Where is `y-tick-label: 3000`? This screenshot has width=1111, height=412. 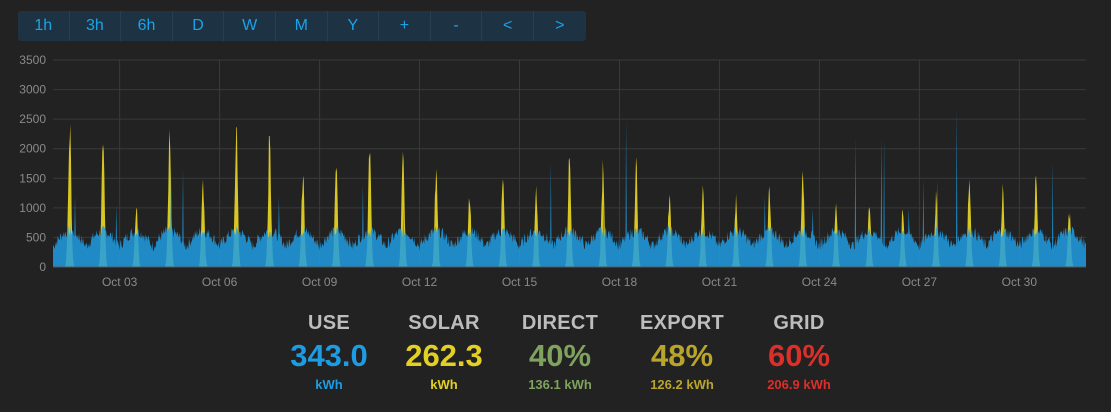 y-tick-label: 3000 is located at coordinates (32, 90).